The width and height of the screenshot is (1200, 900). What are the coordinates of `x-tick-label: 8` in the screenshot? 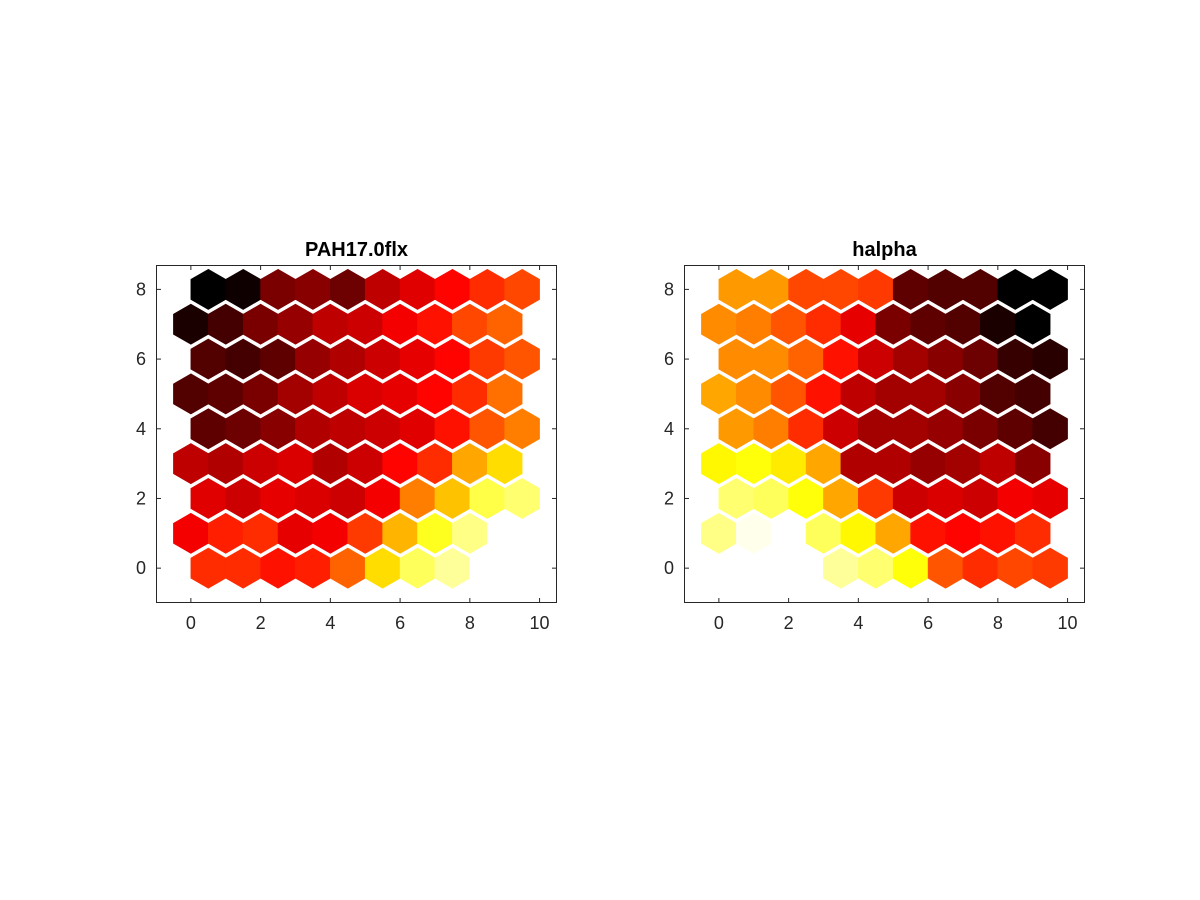 It's located at (998, 623).